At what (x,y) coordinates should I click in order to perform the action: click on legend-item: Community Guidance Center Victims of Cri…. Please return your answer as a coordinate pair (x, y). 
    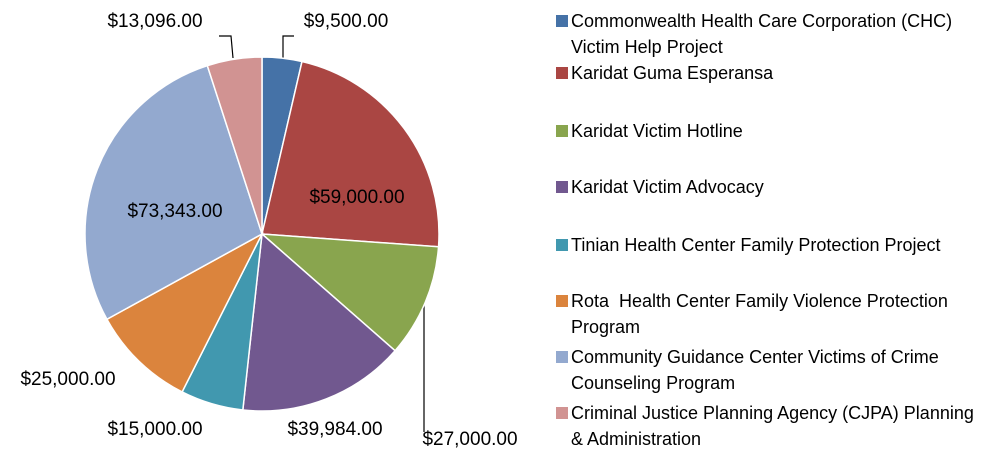
    Looking at the image, I should click on (771, 370).